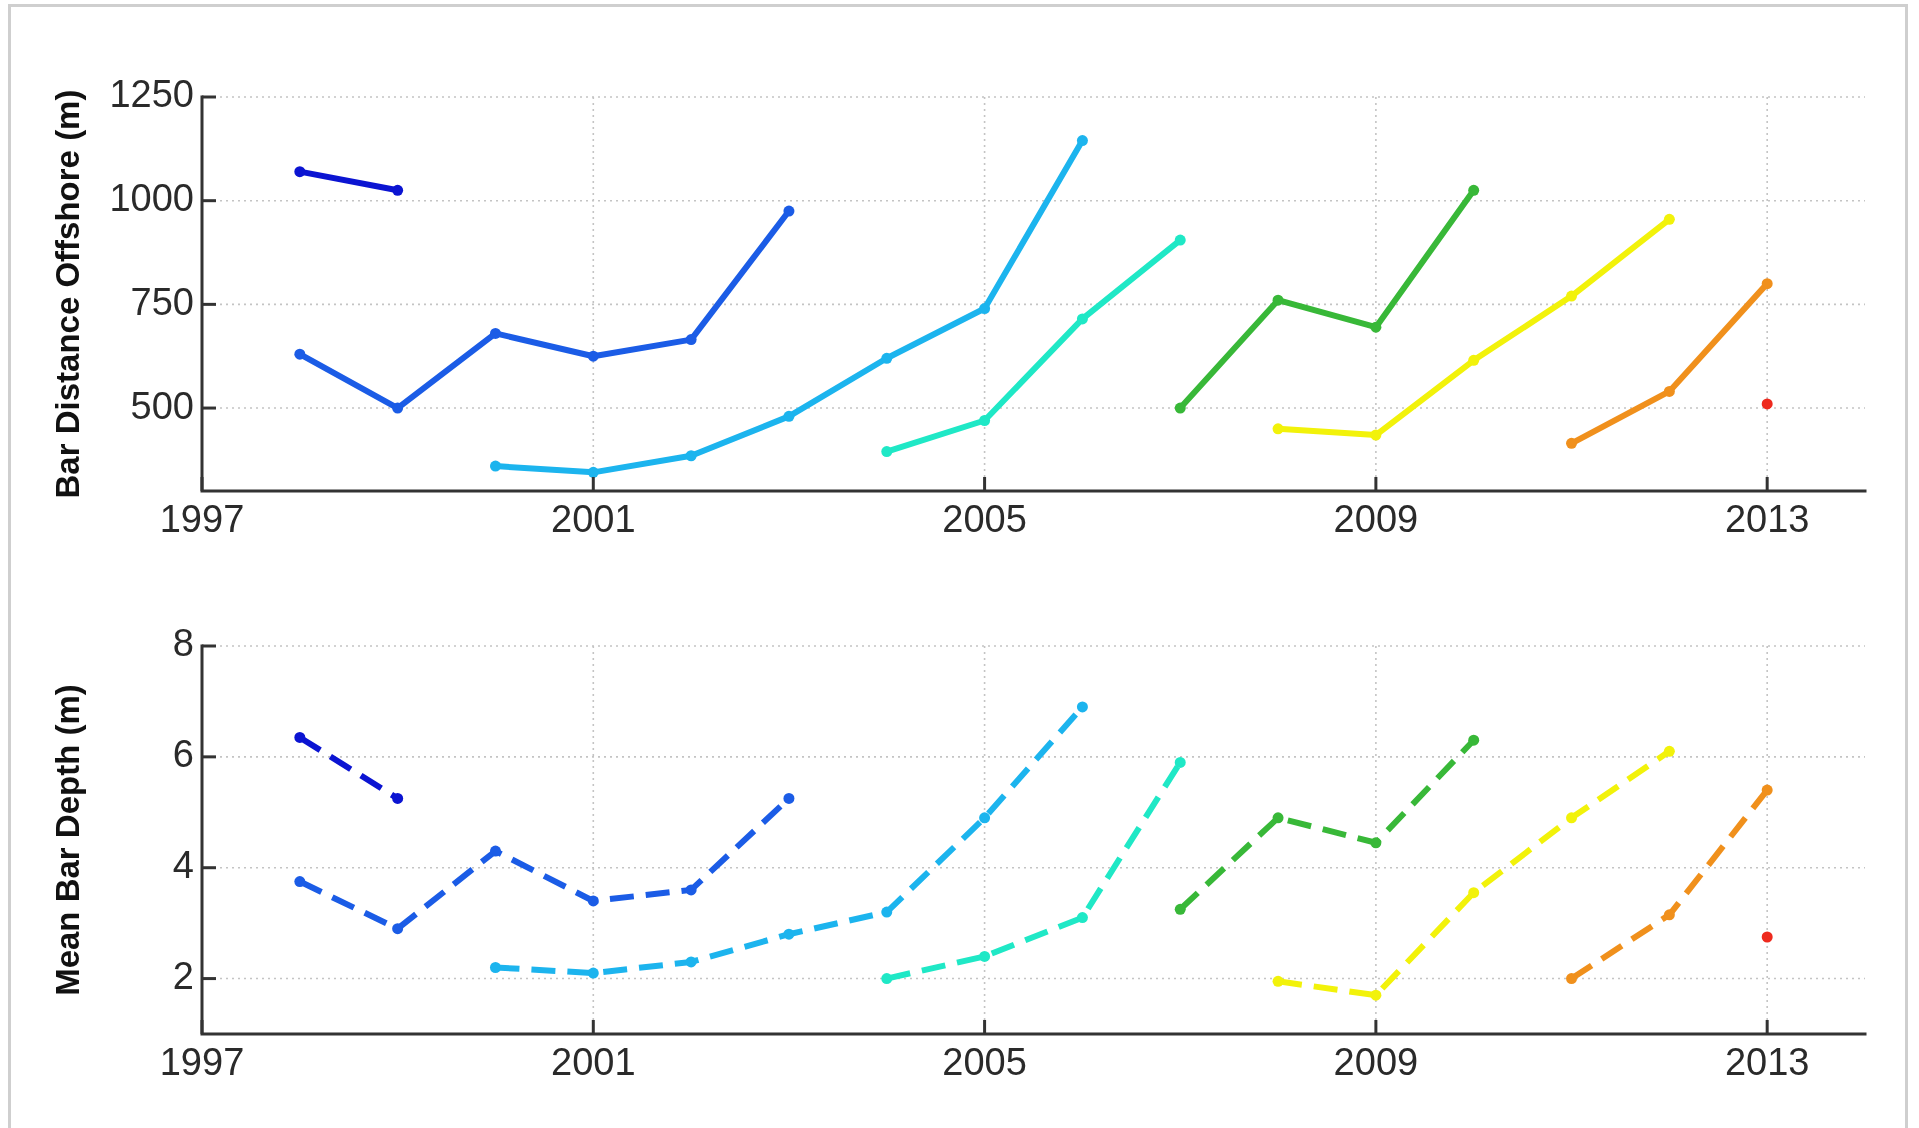  What do you see at coordinates (183, 754) in the screenshot?
I see `y-tick-label: 6` at bounding box center [183, 754].